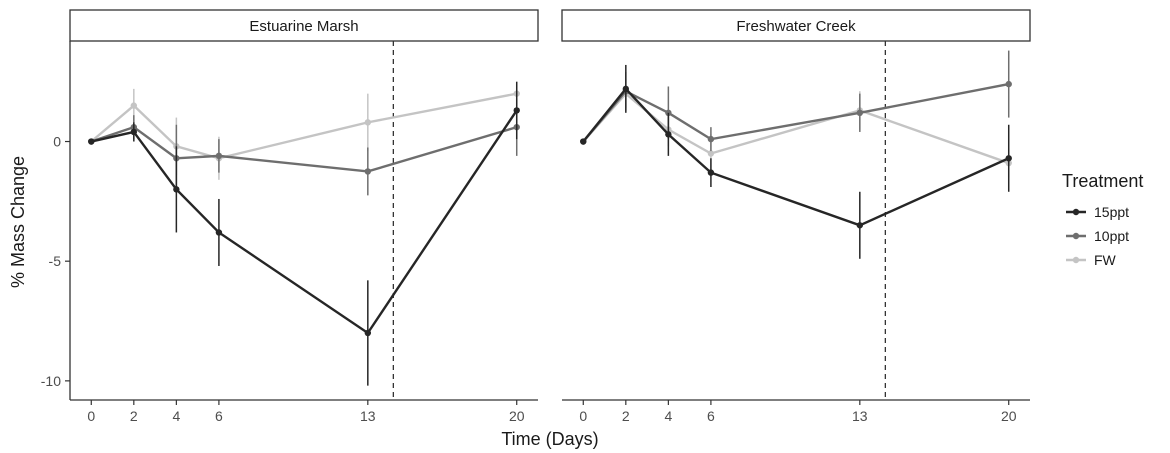 This screenshot has height=453, width=1170. I want to click on panel-title: Estuarine Marsh, so click(303, 26).